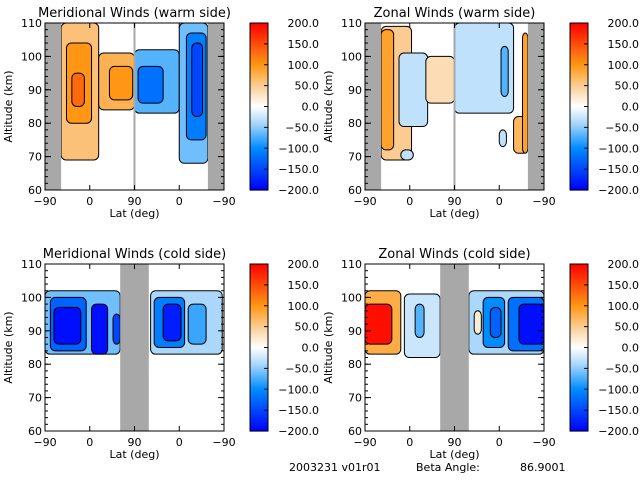 The width and height of the screenshot is (640, 484). Describe the element at coordinates (35, 123) in the screenshot. I see `y-tick-label: 80` at that location.